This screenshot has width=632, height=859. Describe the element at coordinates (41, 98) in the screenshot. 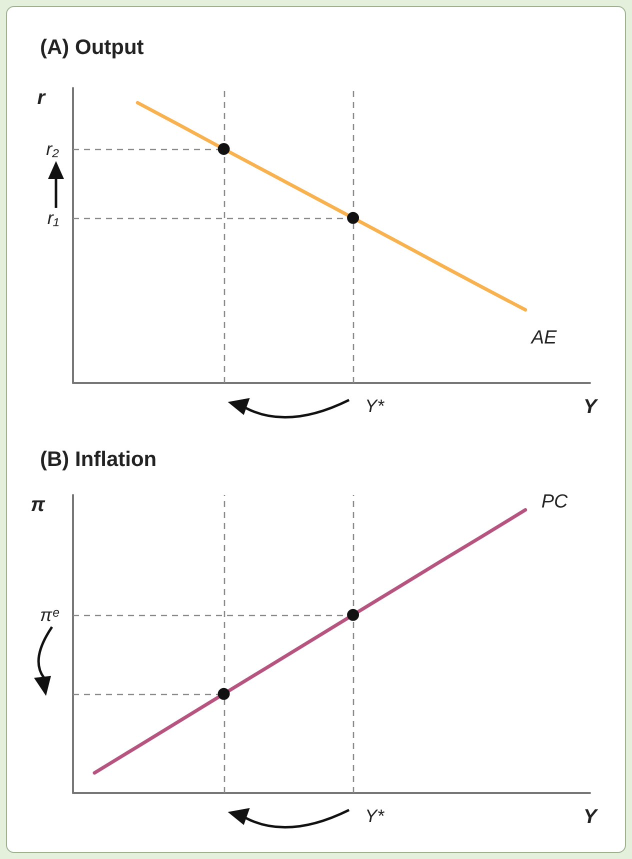

I see `y-axis-title: r` at that location.